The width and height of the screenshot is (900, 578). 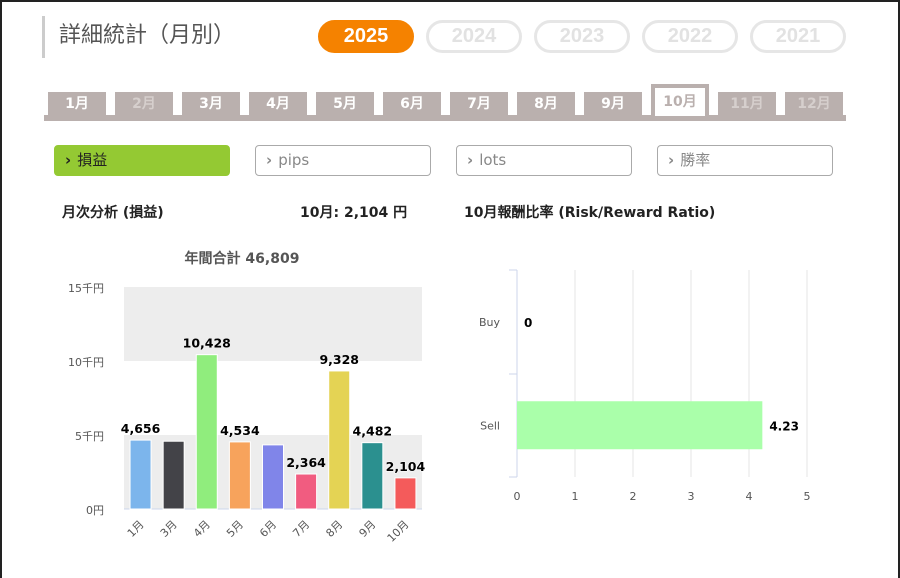 What do you see at coordinates (343, 160) in the screenshot?
I see `metric-button-1: › pips` at bounding box center [343, 160].